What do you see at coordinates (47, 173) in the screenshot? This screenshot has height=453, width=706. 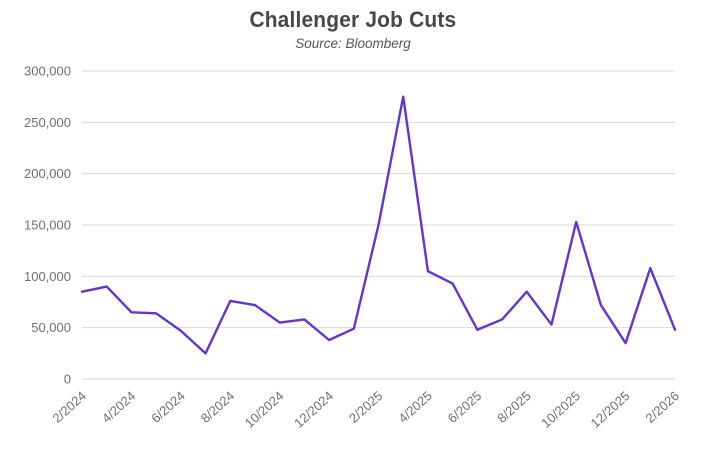 I see `y-axis-tick-label: 200,000` at bounding box center [47, 173].